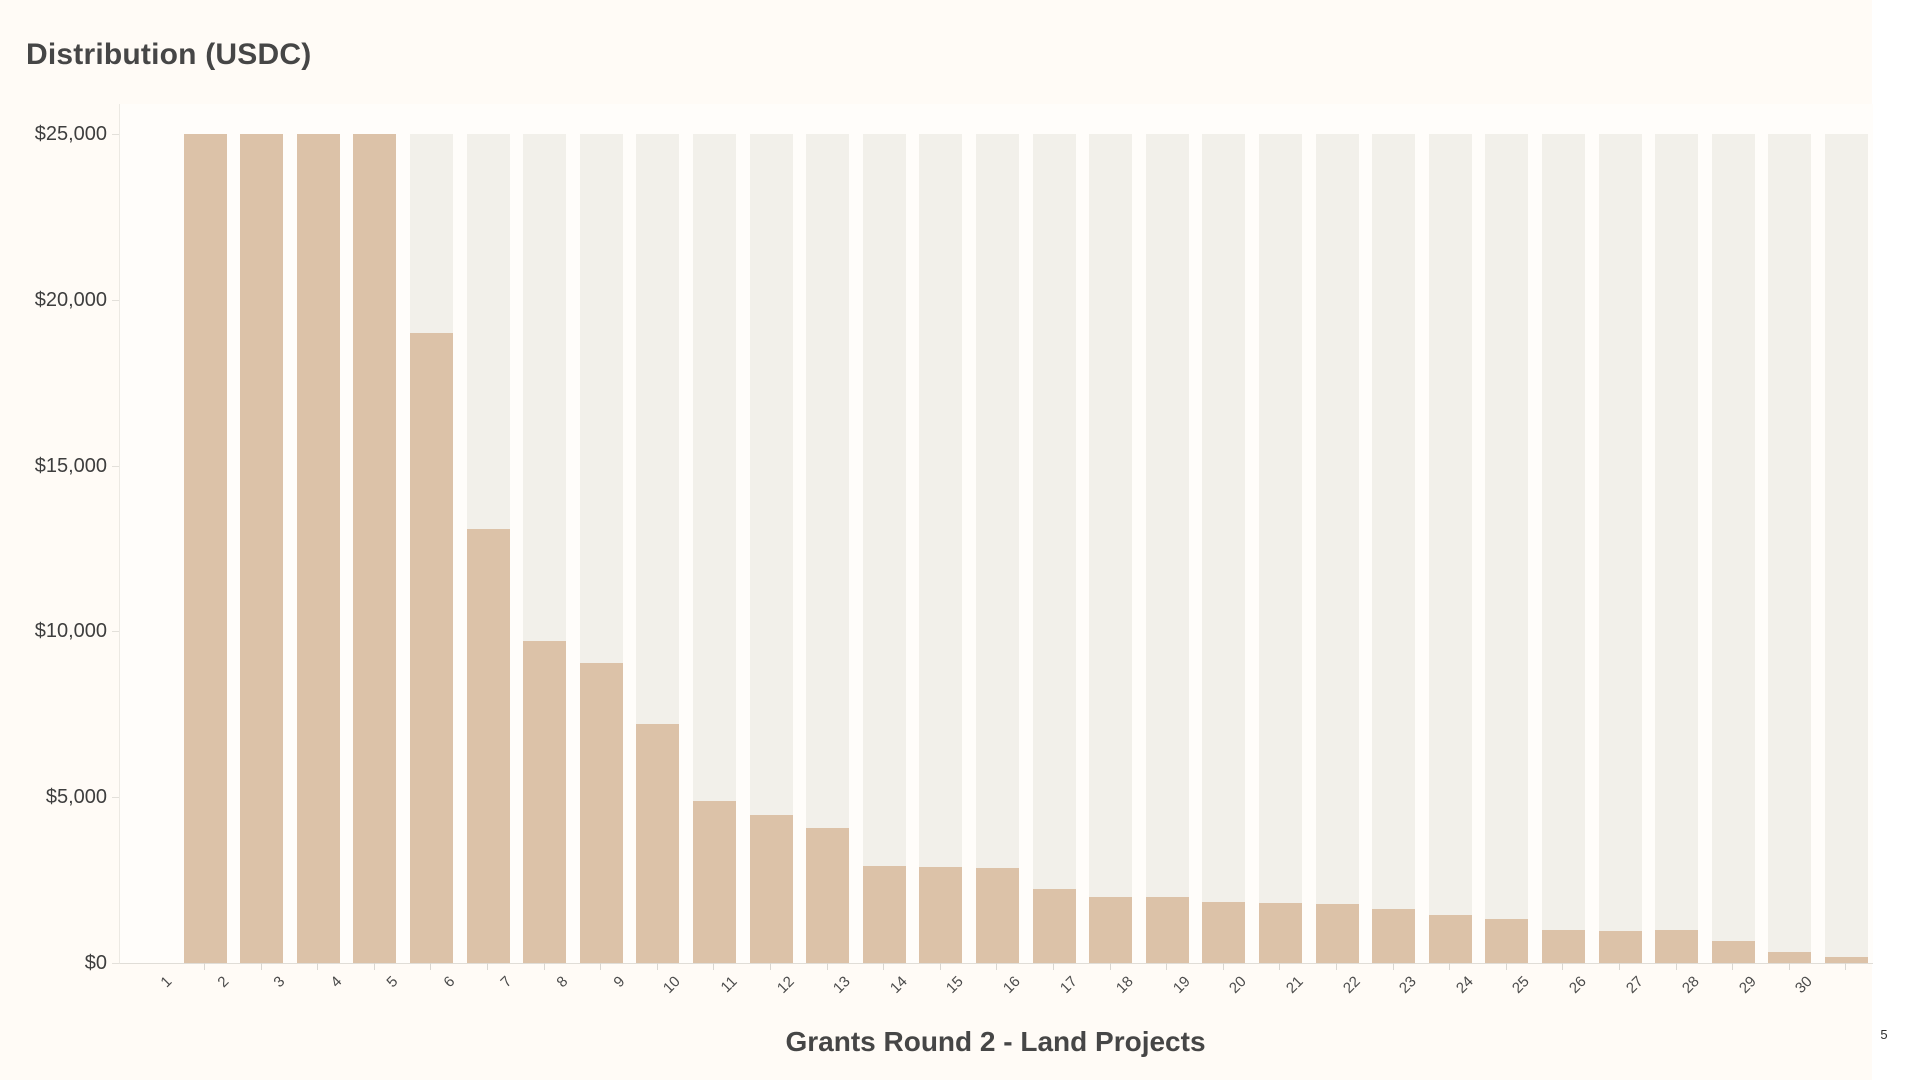 The height and width of the screenshot is (1080, 1920). Describe the element at coordinates (1408, 985) in the screenshot. I see `x-axis-tick-label: 23` at that location.